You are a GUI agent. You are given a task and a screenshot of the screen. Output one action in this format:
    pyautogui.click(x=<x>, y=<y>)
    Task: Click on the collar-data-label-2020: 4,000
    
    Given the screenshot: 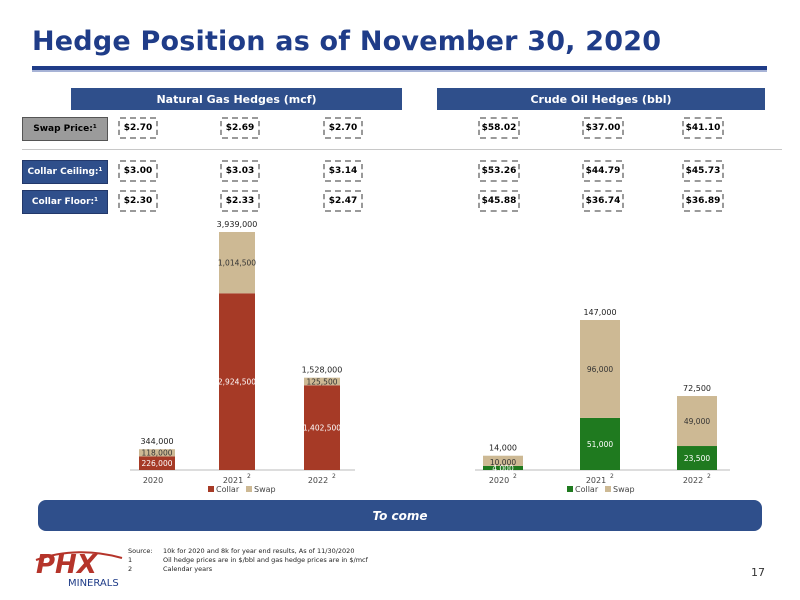 What is the action you would take?
    pyautogui.click(x=503, y=468)
    